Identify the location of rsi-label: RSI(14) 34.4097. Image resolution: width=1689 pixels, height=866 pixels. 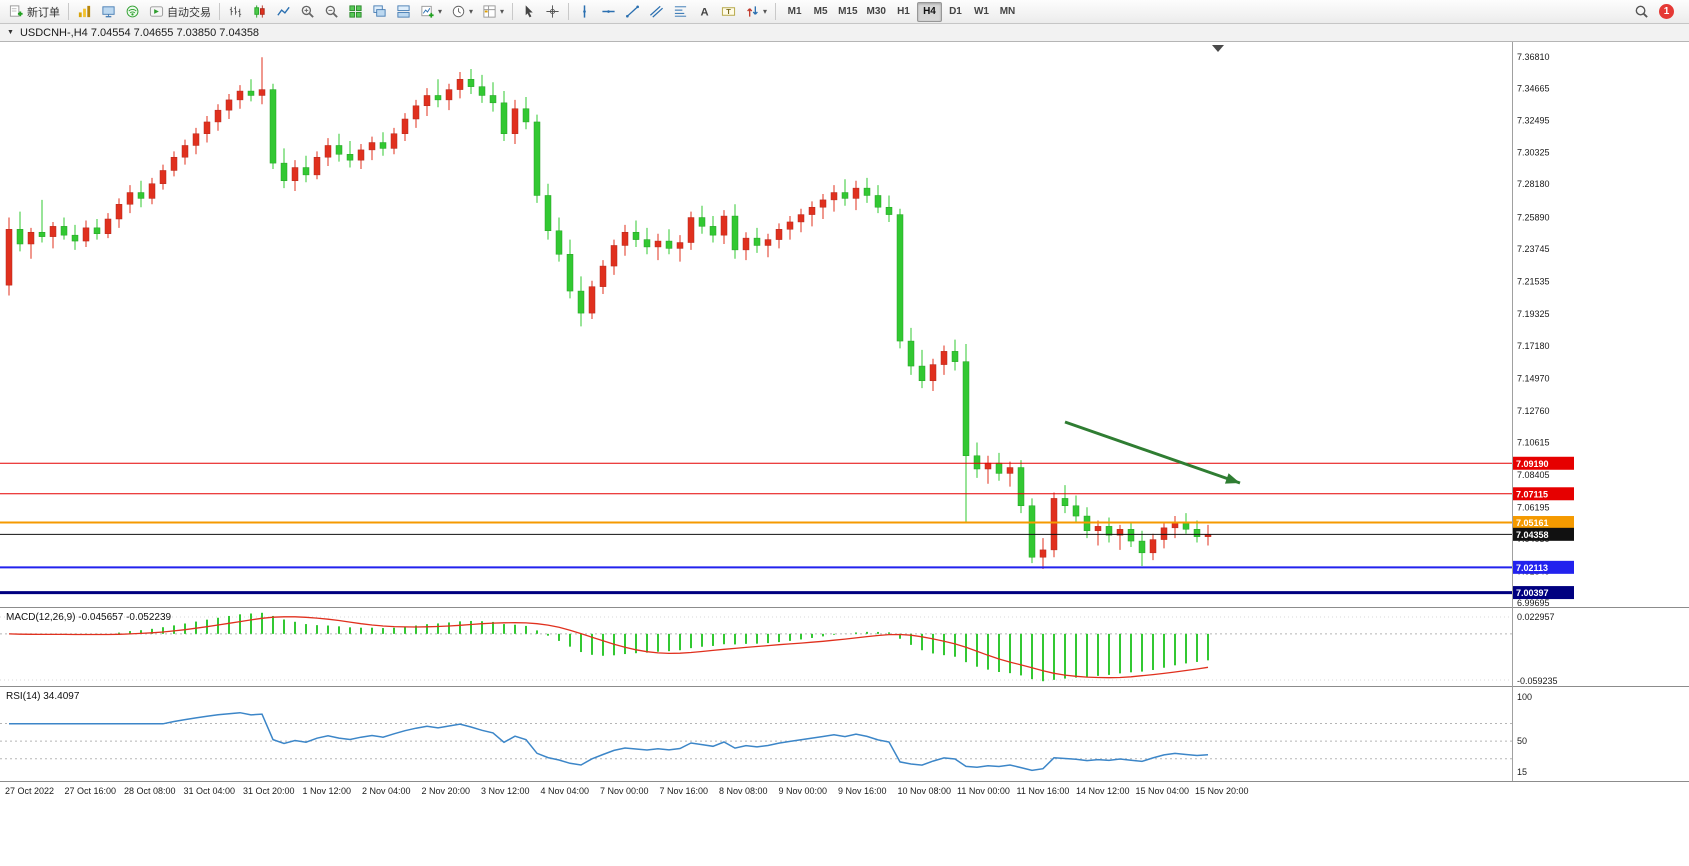
(43, 696).